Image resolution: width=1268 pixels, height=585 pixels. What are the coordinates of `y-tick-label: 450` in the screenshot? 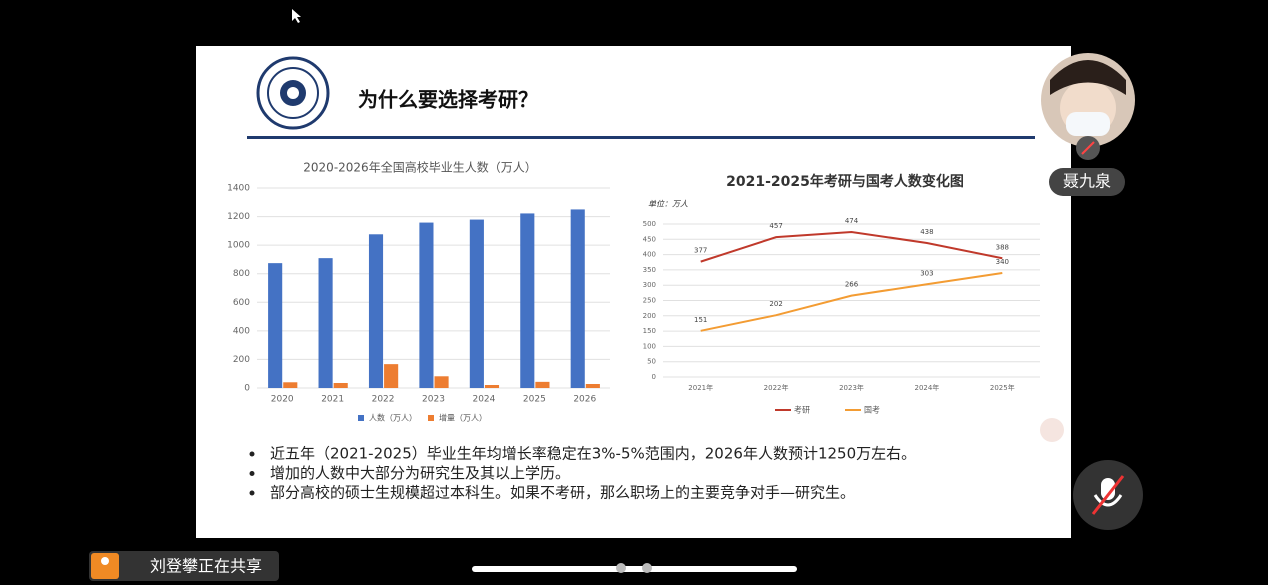 It's located at (649, 239).